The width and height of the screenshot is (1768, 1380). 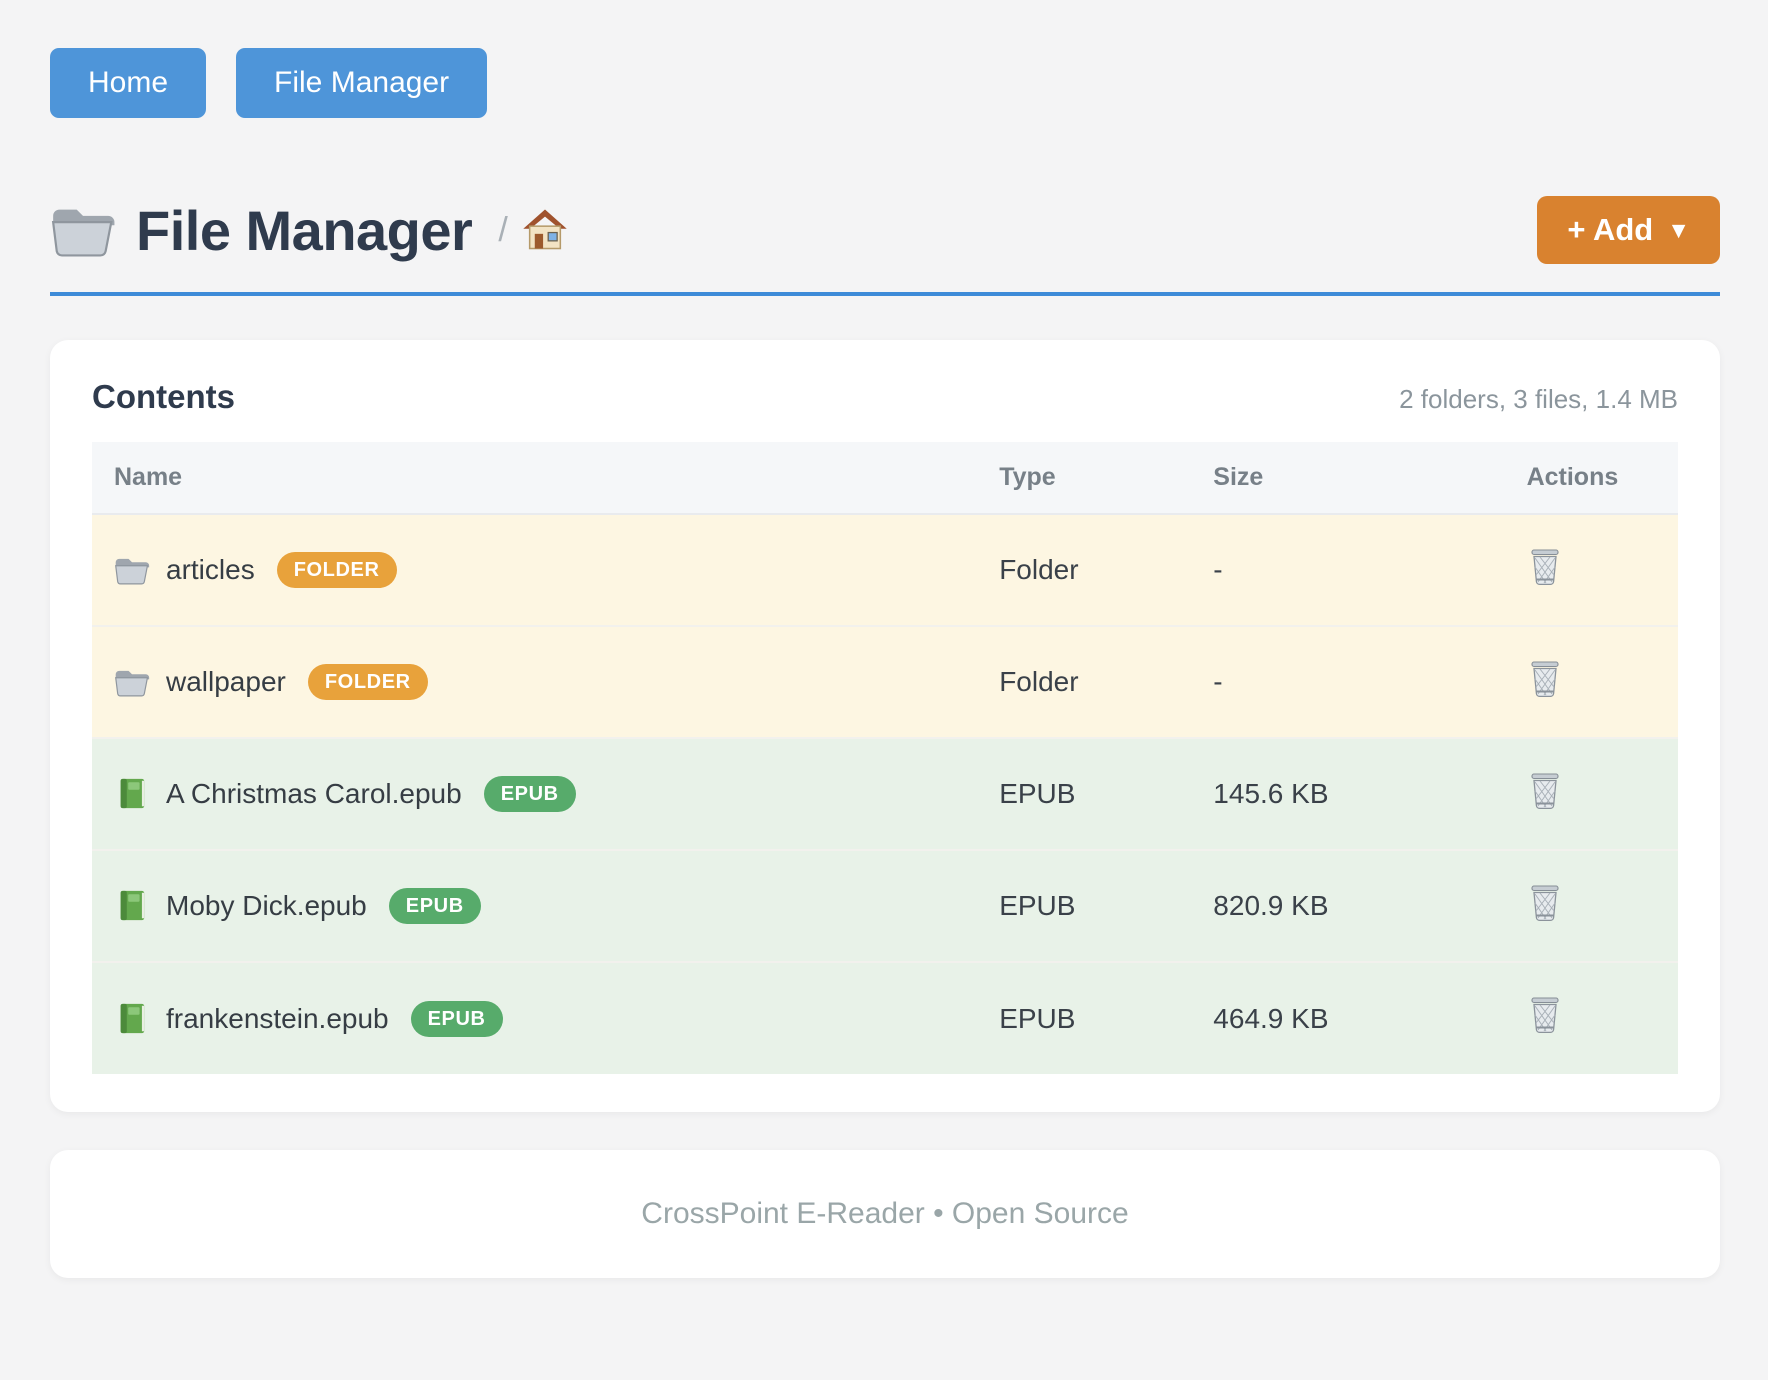 I want to click on table-row-articles: articles FOLDER Folder -, so click(x=885, y=570).